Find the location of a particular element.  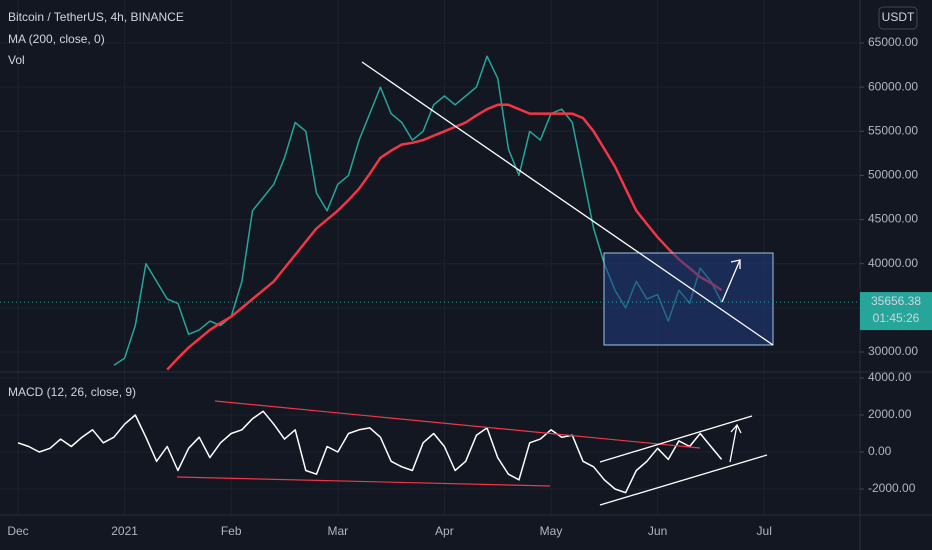

indicator-label: MA (200, close, 0) is located at coordinates (56, 39).